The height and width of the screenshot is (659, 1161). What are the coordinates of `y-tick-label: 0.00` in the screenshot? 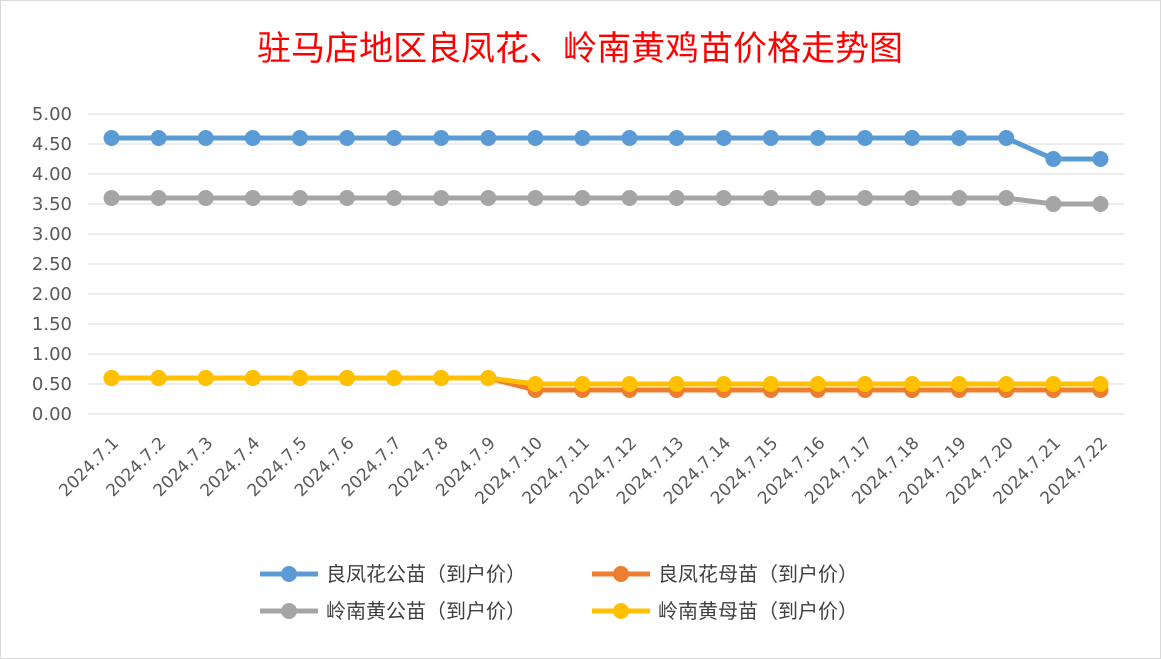 It's located at (52, 414).